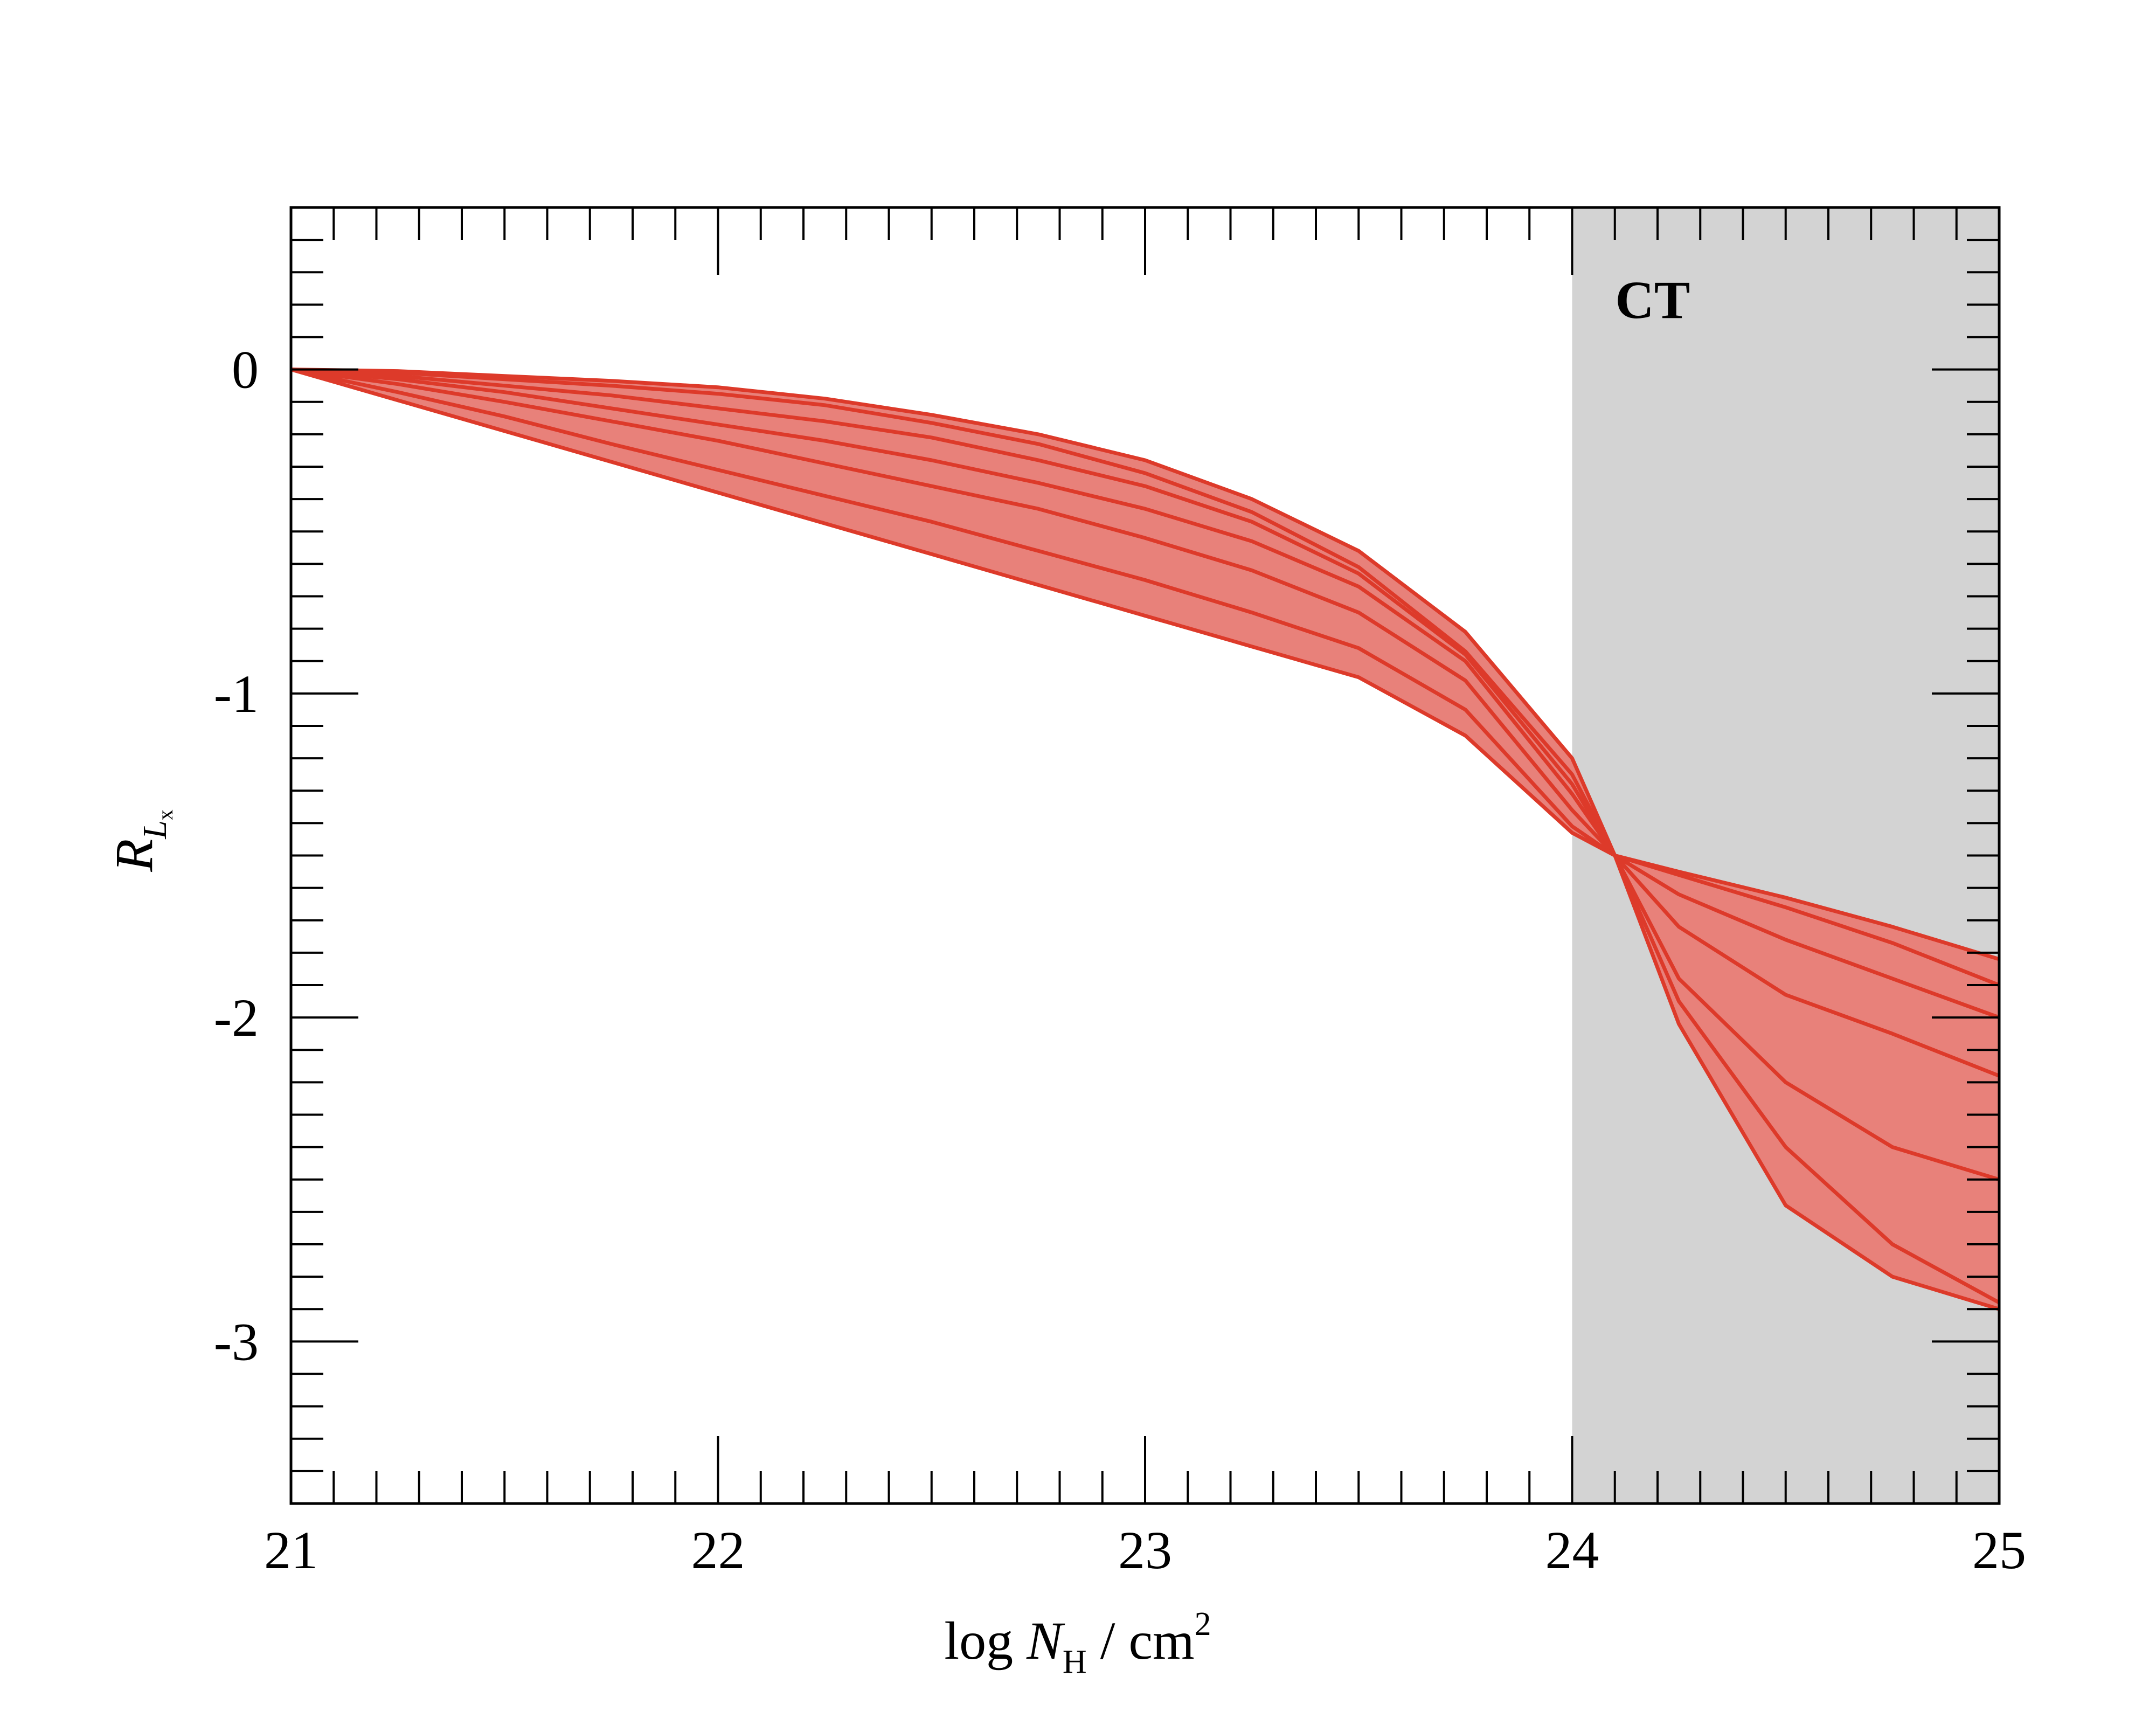 This screenshot has height=1725, width=2156. Describe the element at coordinates (1141, 1641) in the screenshot. I see `x-axis-unit: / cm` at that location.